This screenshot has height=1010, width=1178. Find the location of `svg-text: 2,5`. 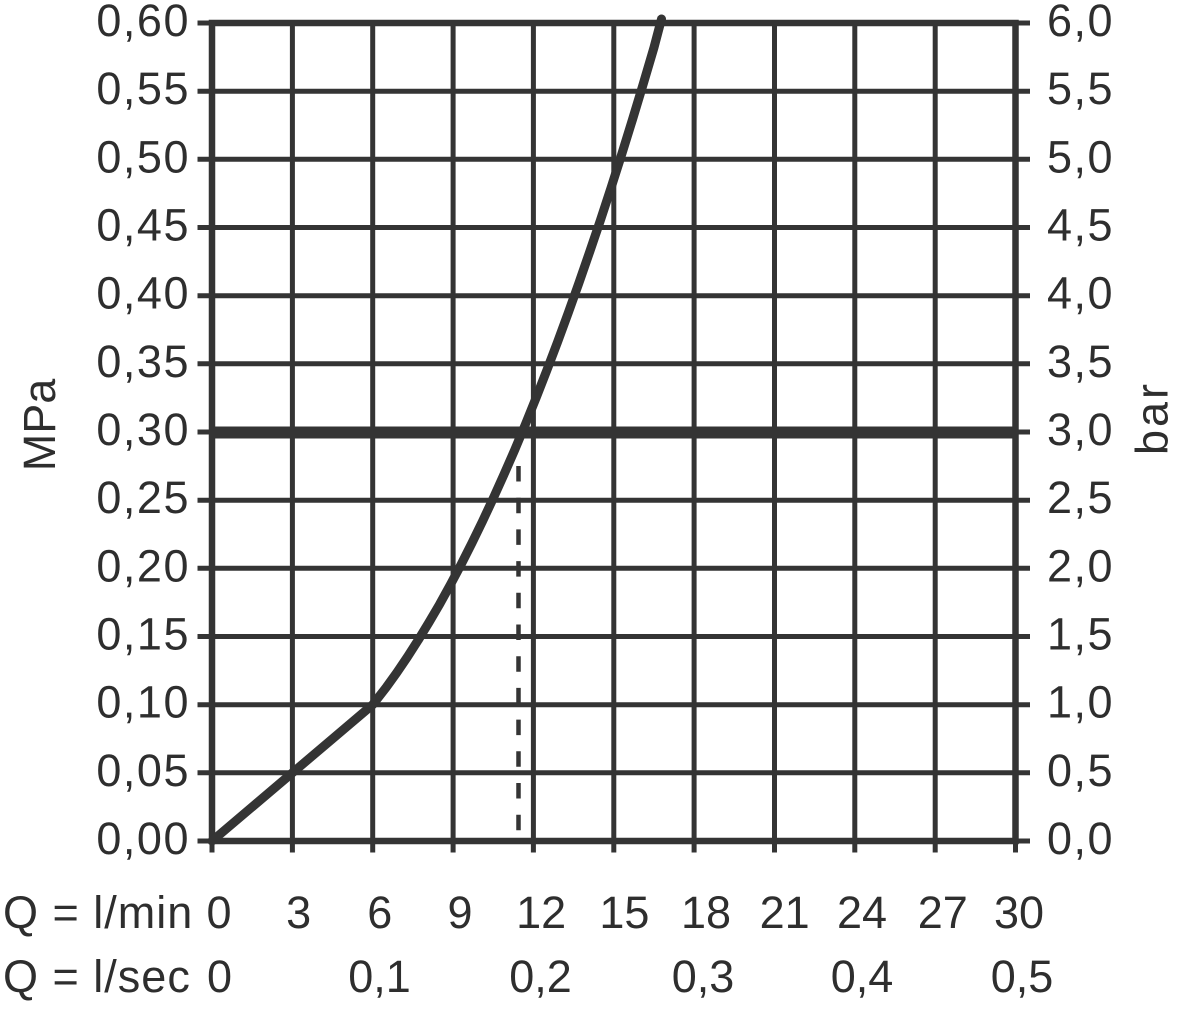

svg-text: 2,5 is located at coordinates (1080, 497).